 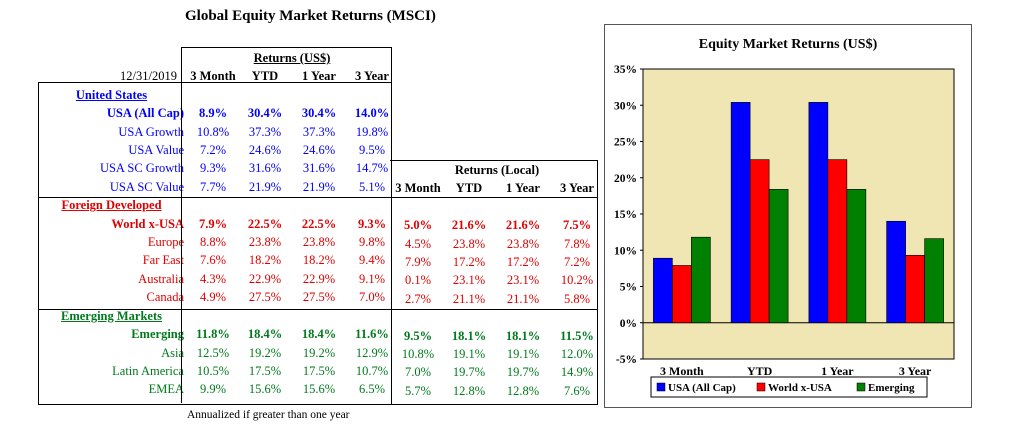 I want to click on row-label: Australia, so click(x=161, y=278).